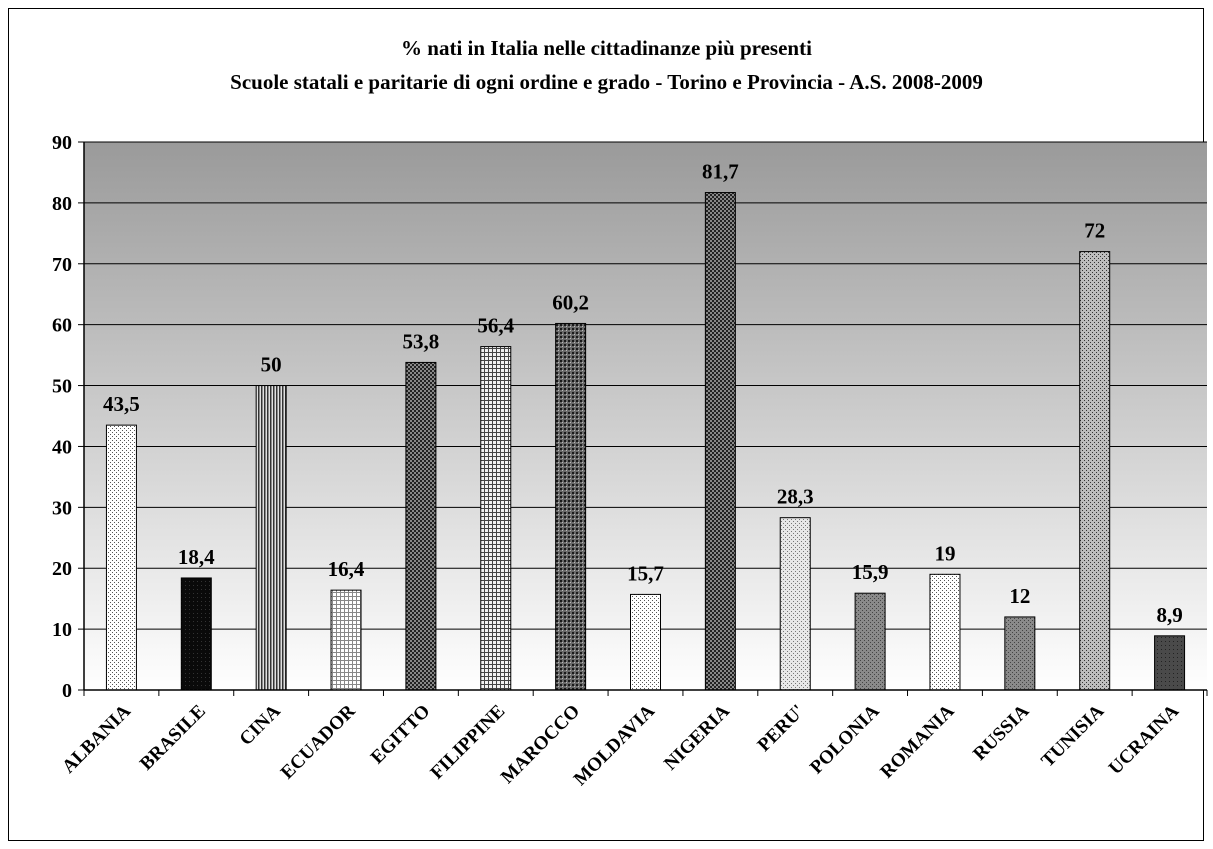  Describe the element at coordinates (421, 526) in the screenshot. I see `bar-egitto` at that location.